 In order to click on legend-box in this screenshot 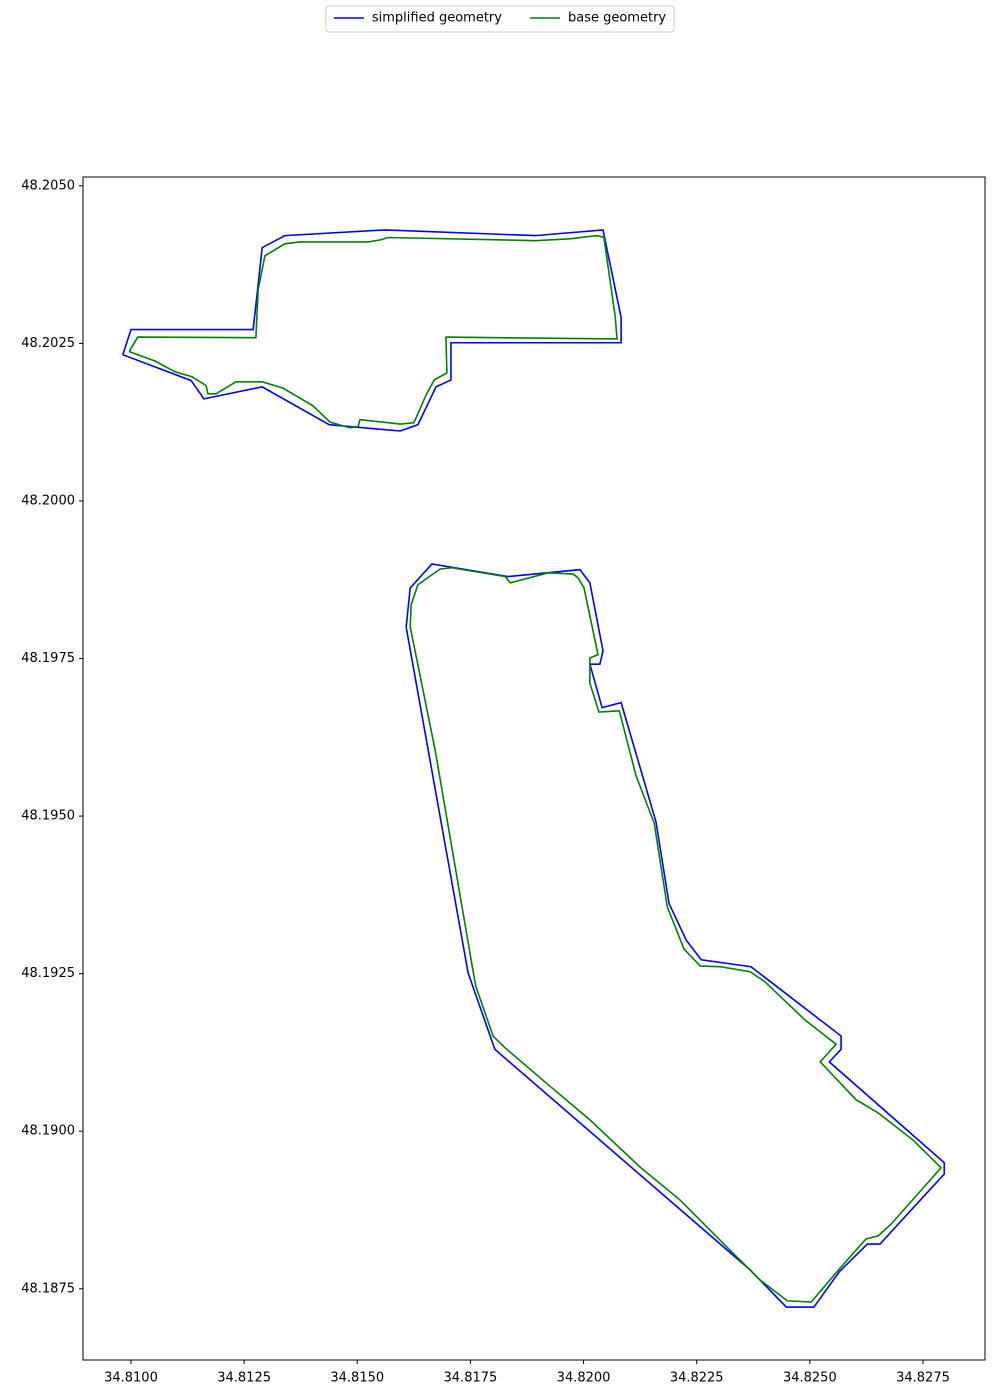, I will do `click(500, 19)`.